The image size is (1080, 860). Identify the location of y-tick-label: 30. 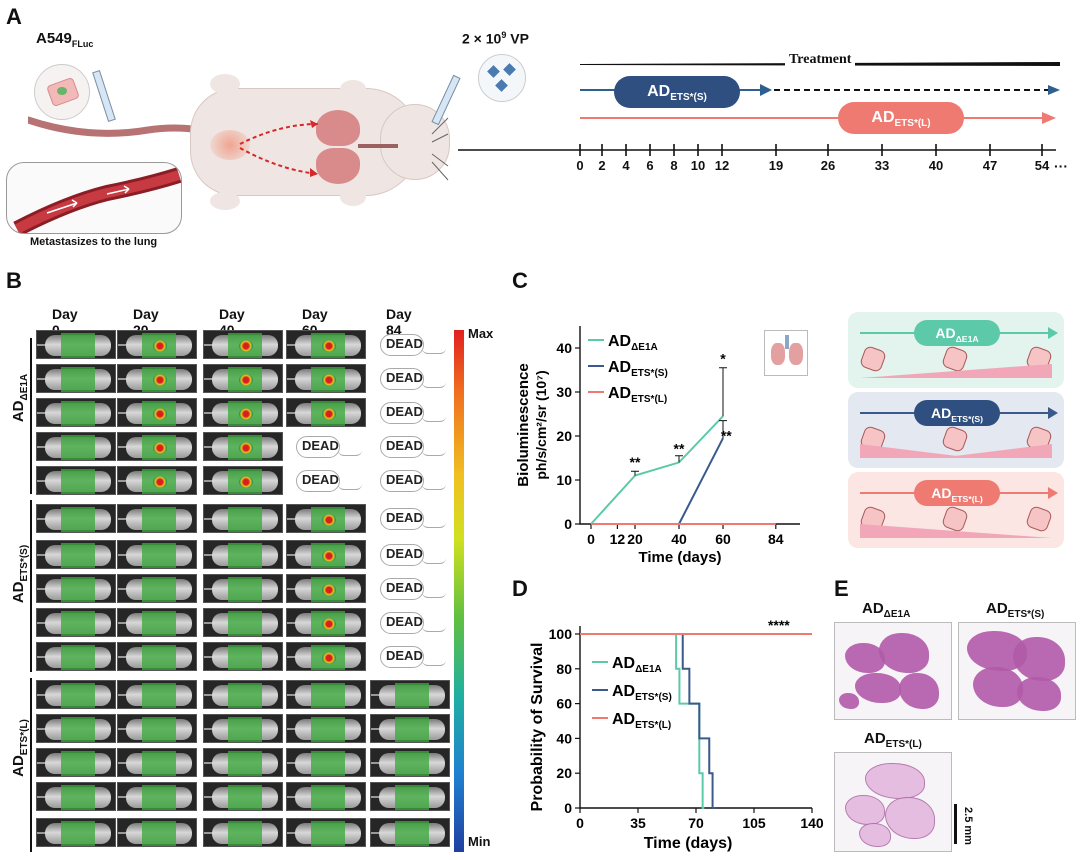
(564, 392).